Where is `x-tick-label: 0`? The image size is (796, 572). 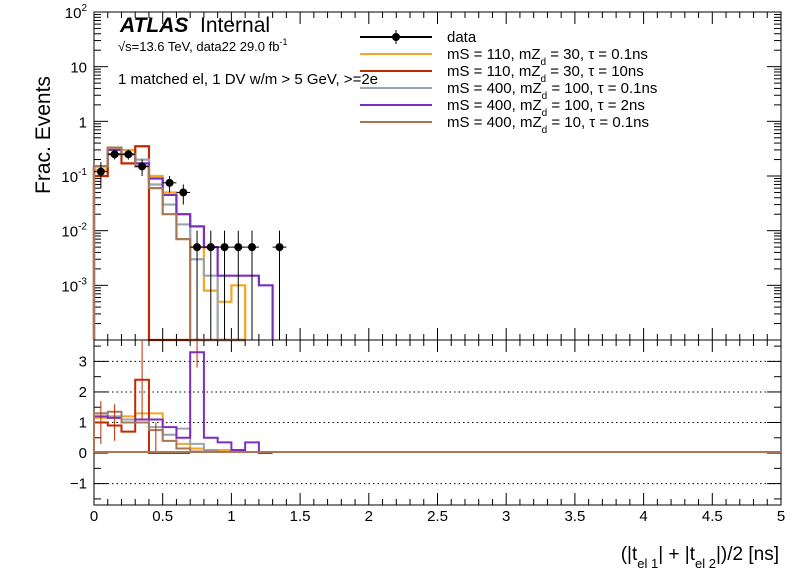
x-tick-label: 0 is located at coordinates (94, 516).